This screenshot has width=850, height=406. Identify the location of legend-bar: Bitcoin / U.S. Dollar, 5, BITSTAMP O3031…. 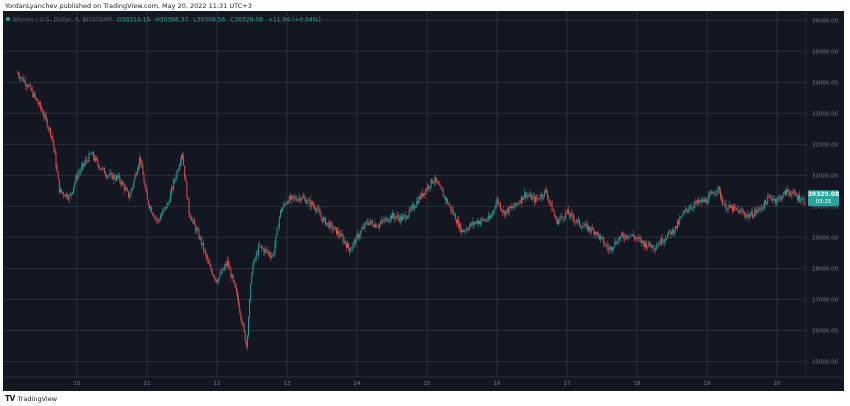
(163, 20).